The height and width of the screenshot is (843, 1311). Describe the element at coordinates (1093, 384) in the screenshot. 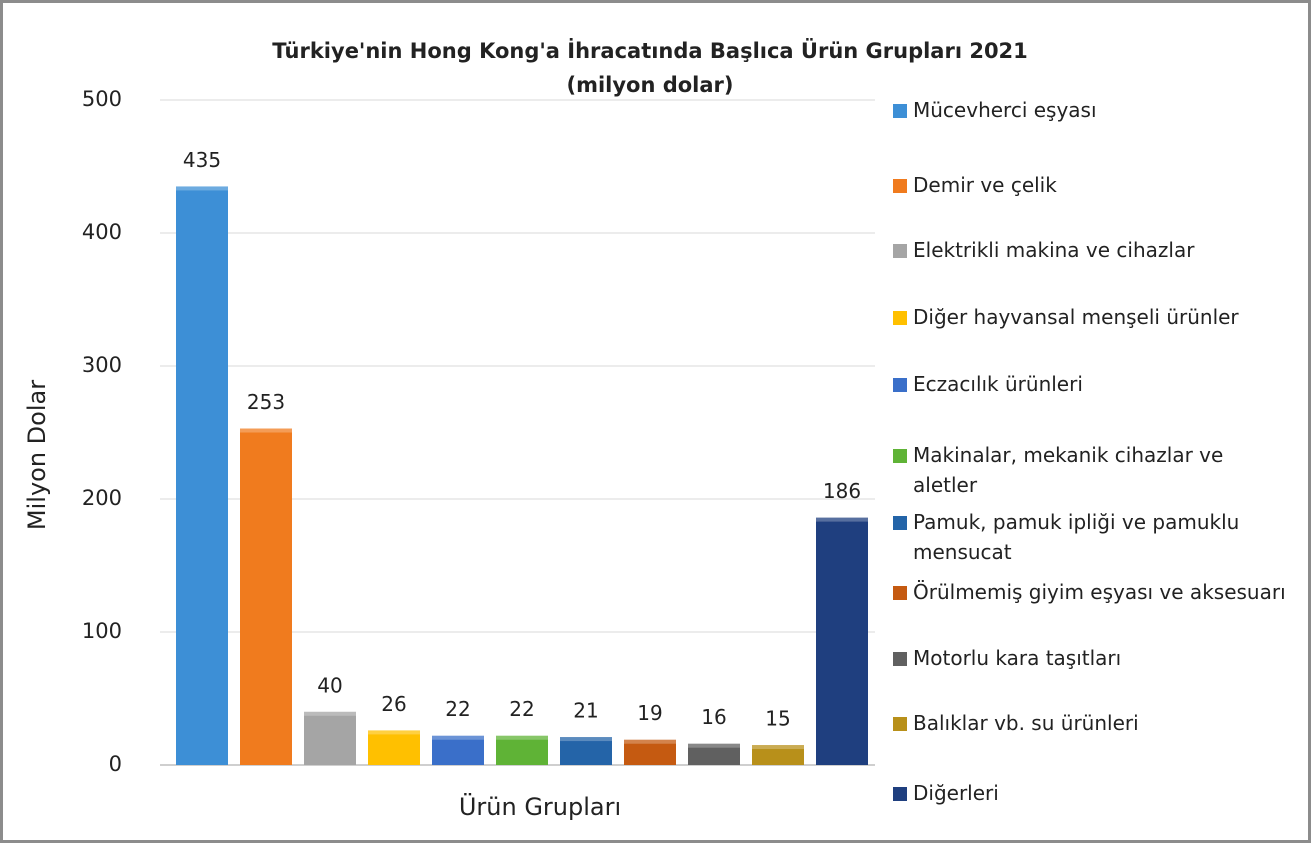

I see `legend-item: Eczacılık ürünleri` at that location.